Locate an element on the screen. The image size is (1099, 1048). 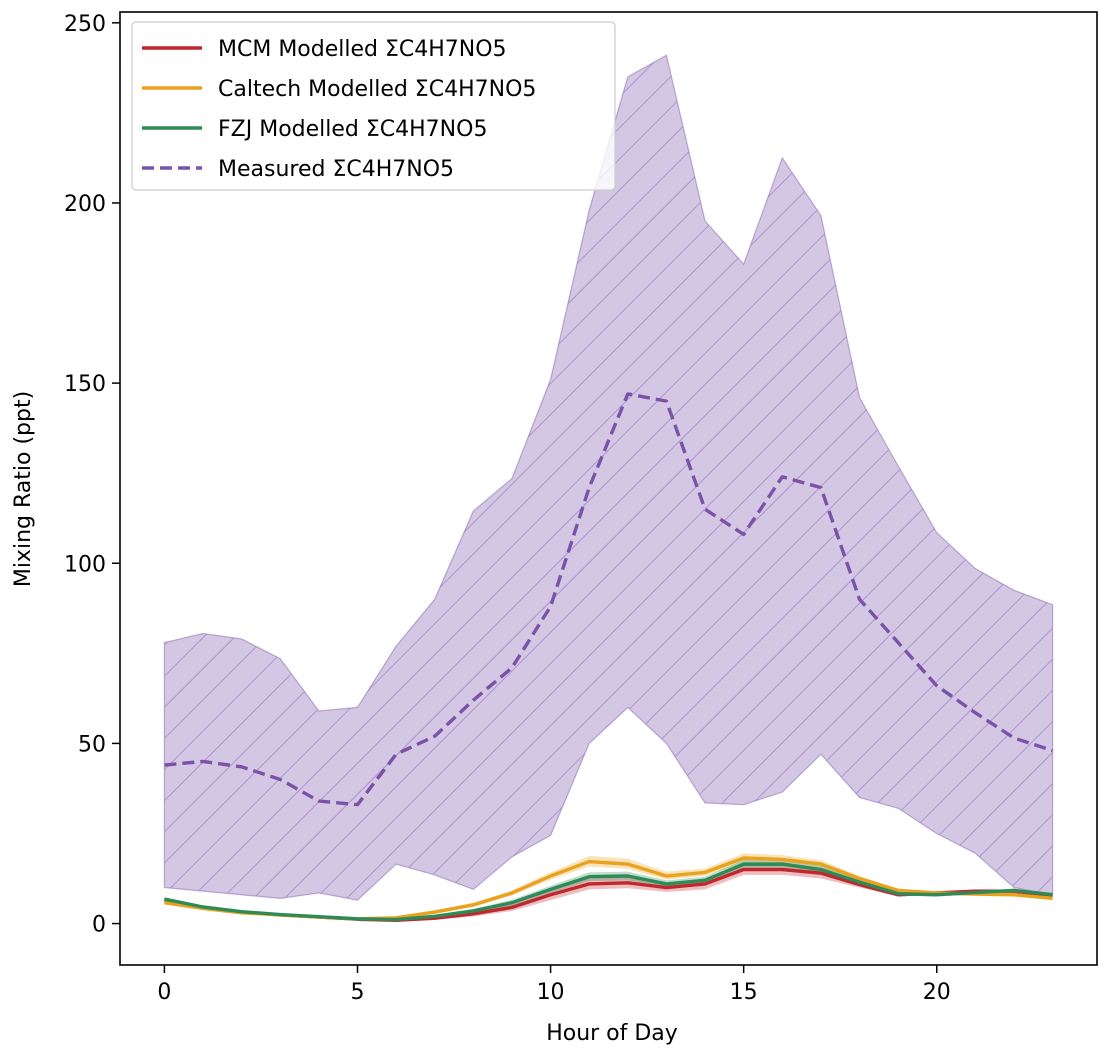
y-tick-label: 200 is located at coordinates (85, 204).